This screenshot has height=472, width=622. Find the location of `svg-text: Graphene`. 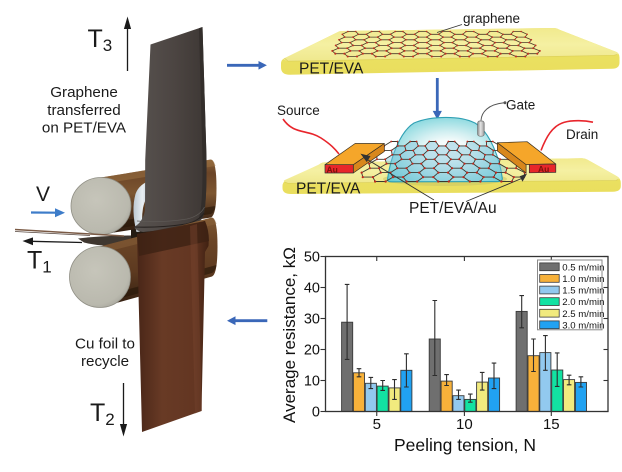

svg-text: Graphene is located at coordinates (84, 92).